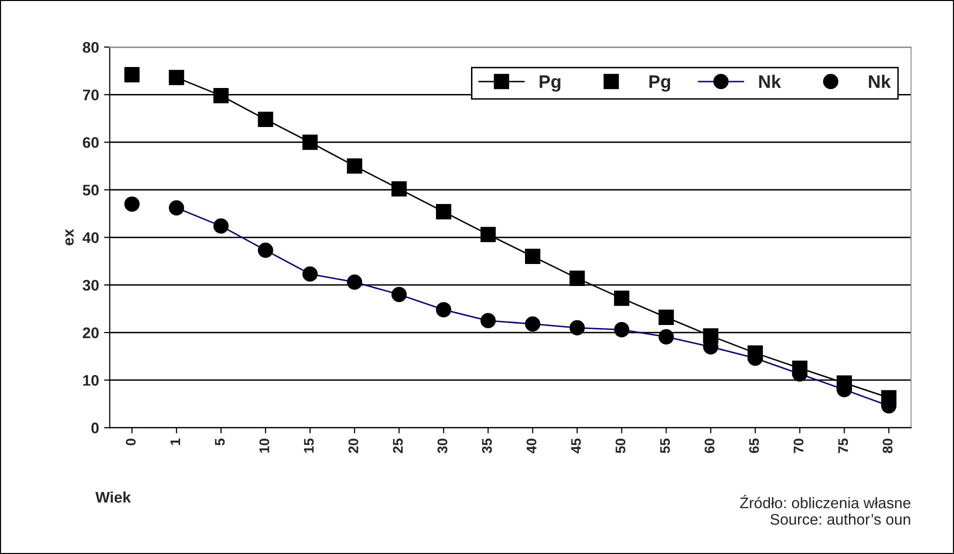 Image resolution: width=954 pixels, height=554 pixels. What do you see at coordinates (309, 445) in the screenshot?
I see `x-tick-label: 15` at bounding box center [309, 445].